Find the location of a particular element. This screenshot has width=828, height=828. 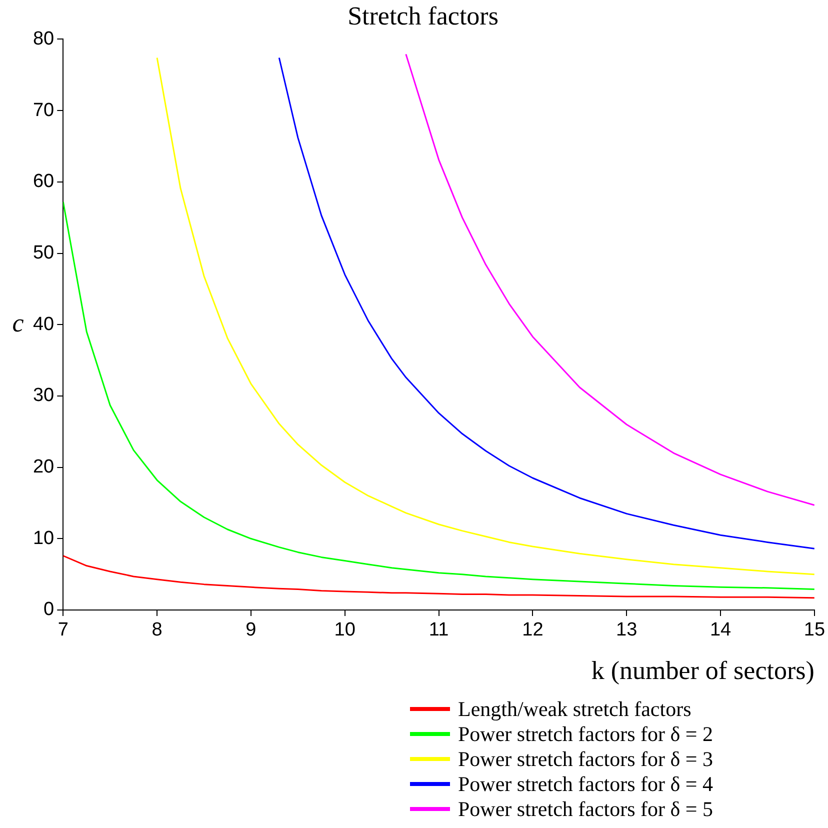

y-tick-label: 0 is located at coordinates (49, 609).